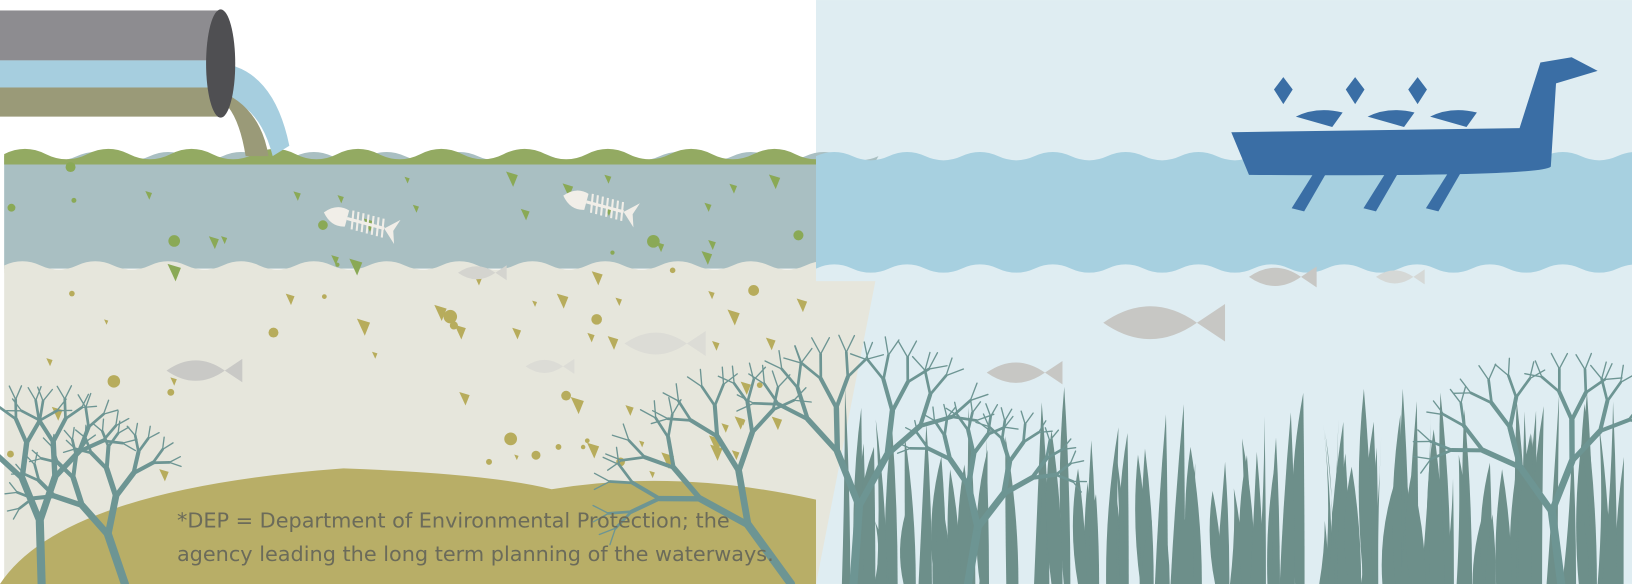  Describe the element at coordinates (336, 217) in the screenshot. I see `fish-skull` at that location.